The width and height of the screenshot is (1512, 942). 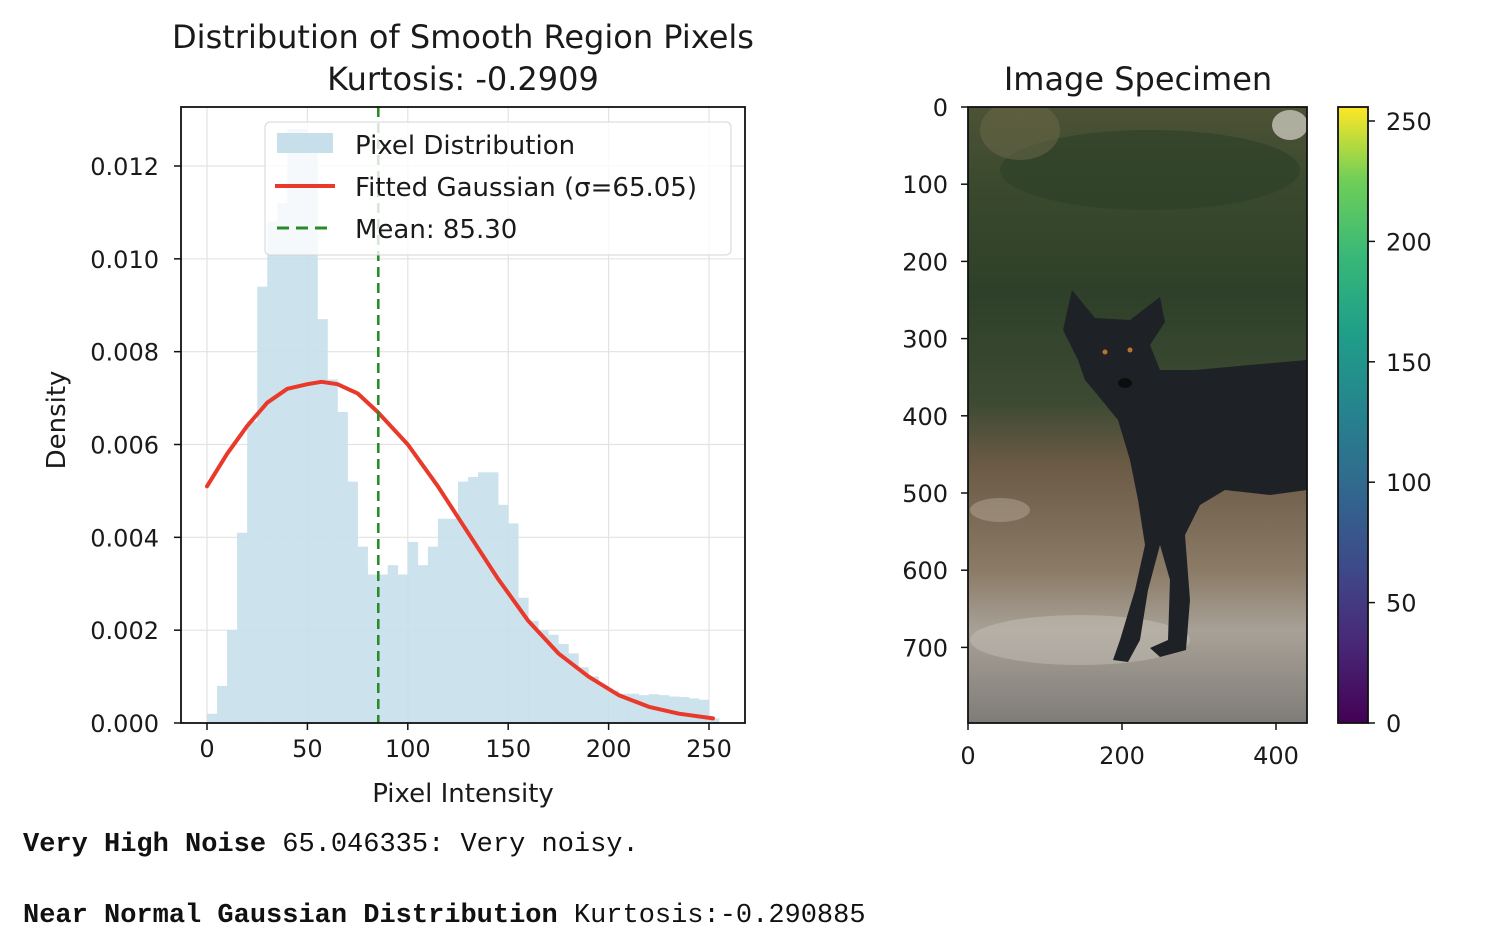 What do you see at coordinates (452, 845) in the screenshot?
I see `noise-value: 65.046335: Very noisy.` at bounding box center [452, 845].